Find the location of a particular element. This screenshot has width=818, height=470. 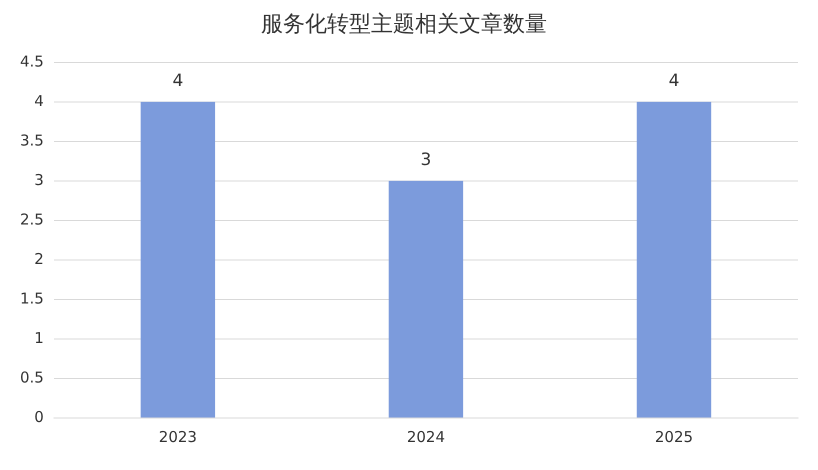

y-tick-label: 4 is located at coordinates (39, 101).